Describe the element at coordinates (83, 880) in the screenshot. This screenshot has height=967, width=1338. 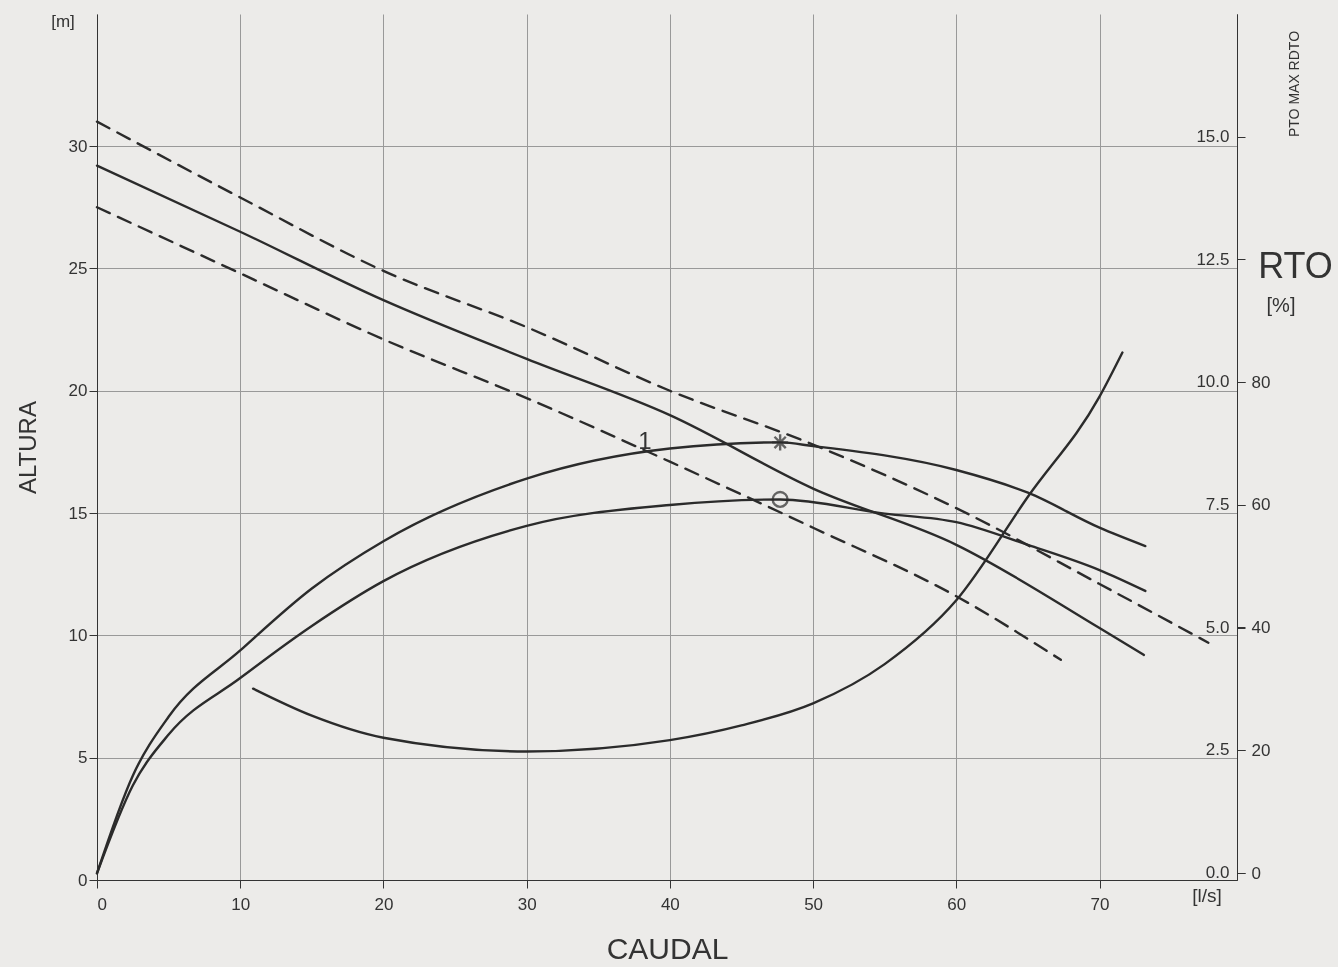
I see `y-tick-label: 0` at that location.